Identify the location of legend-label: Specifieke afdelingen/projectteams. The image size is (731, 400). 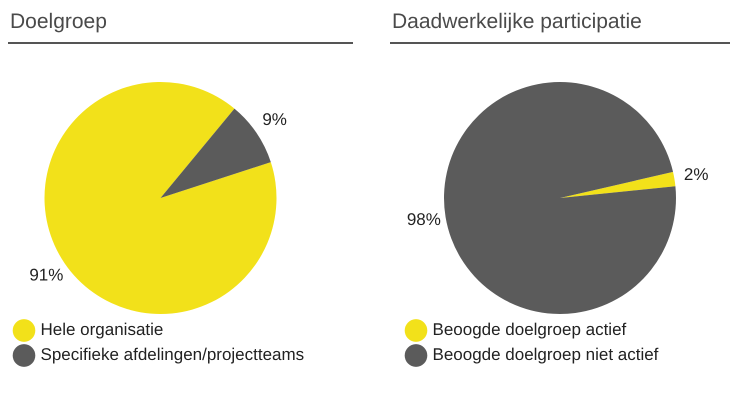
(172, 354).